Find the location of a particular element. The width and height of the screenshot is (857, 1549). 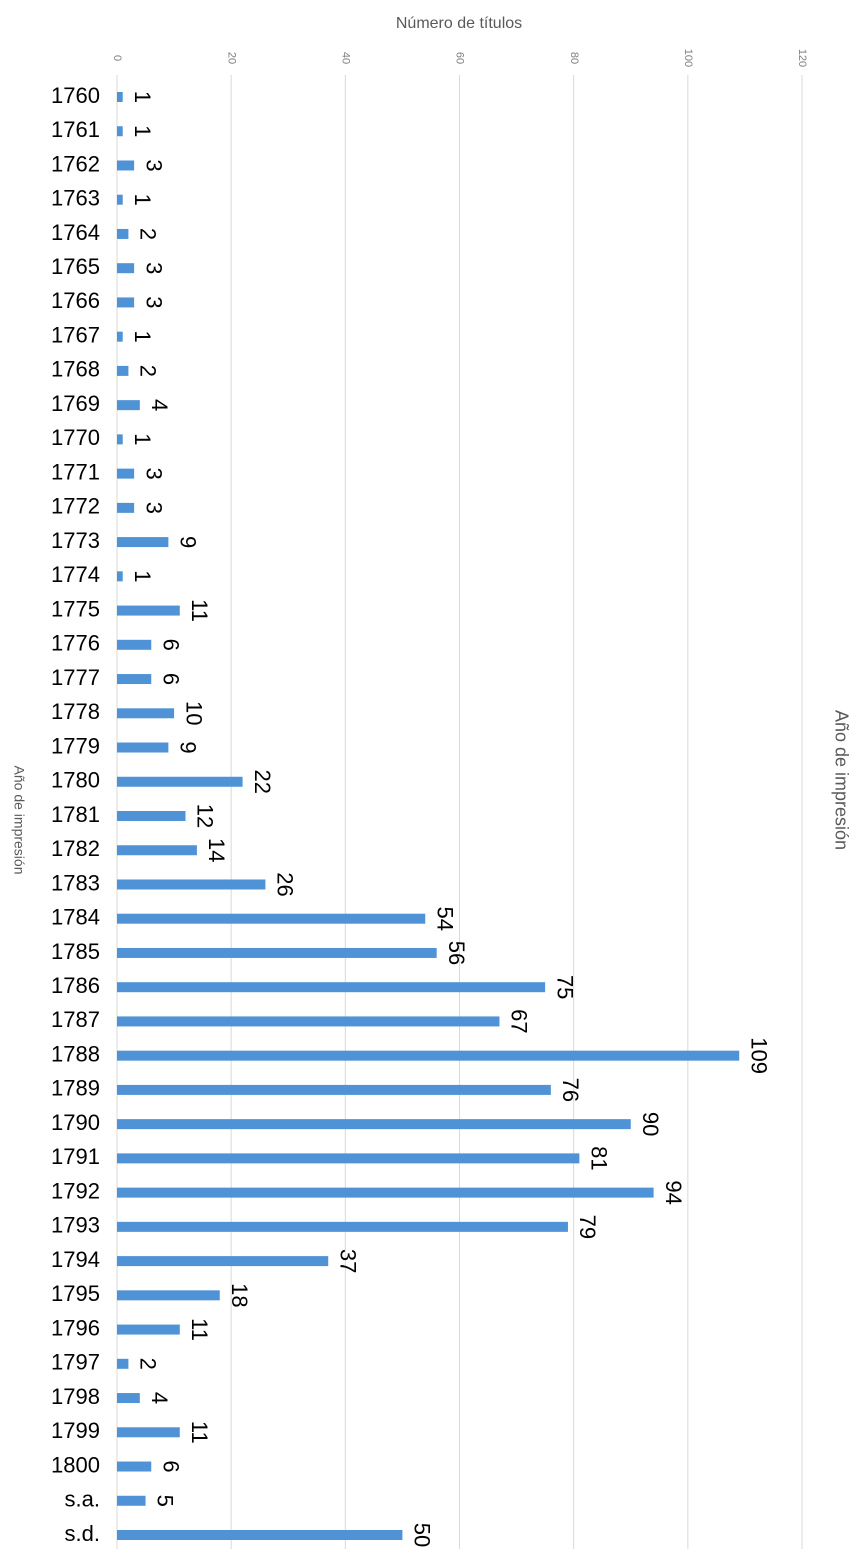

data-label: 75 is located at coordinates (564, 987).